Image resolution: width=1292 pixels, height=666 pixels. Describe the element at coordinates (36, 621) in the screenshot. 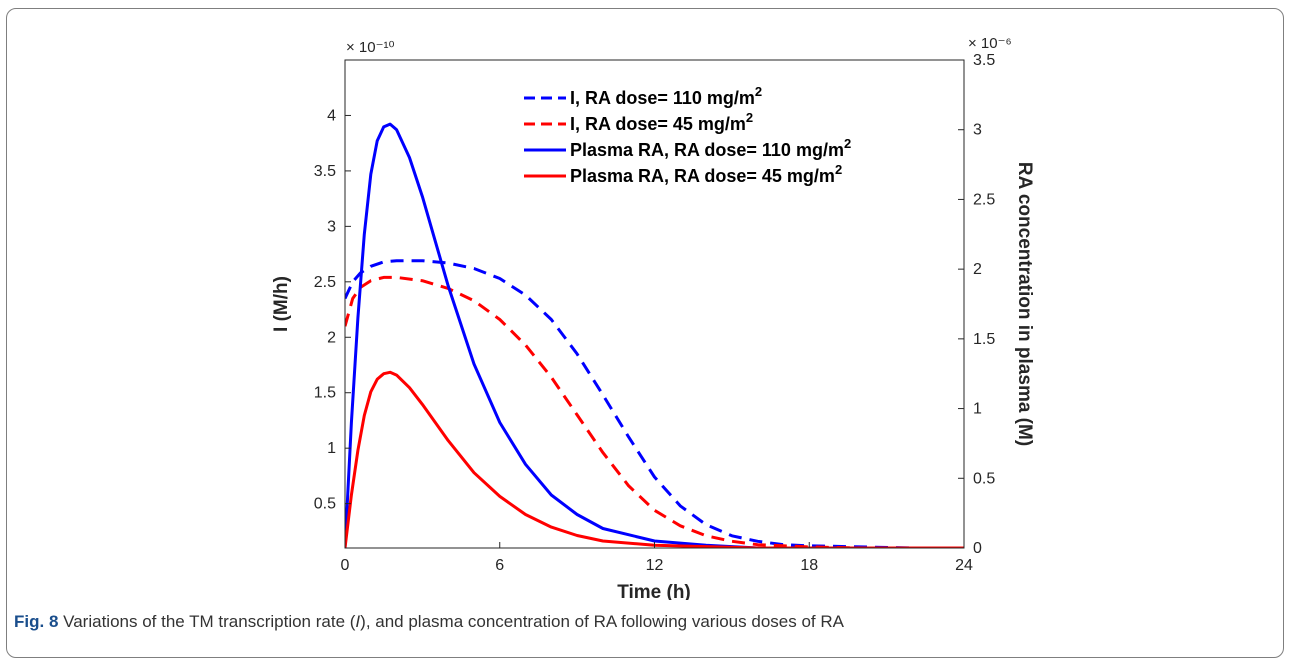

I see `caption-label: Fig. 8` at that location.